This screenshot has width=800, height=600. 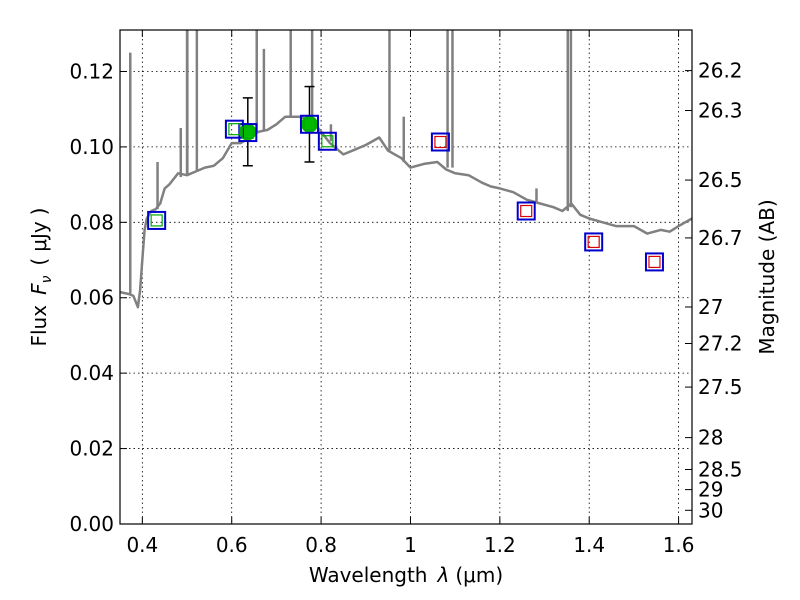 I want to click on y2-tick-label: 29, so click(x=710, y=490).